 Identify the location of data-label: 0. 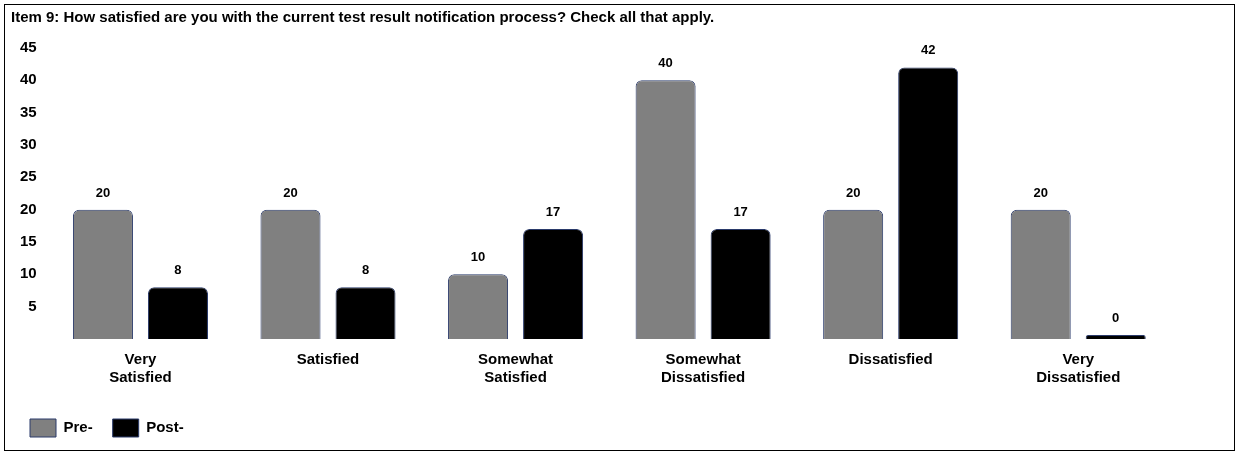
(1116, 318).